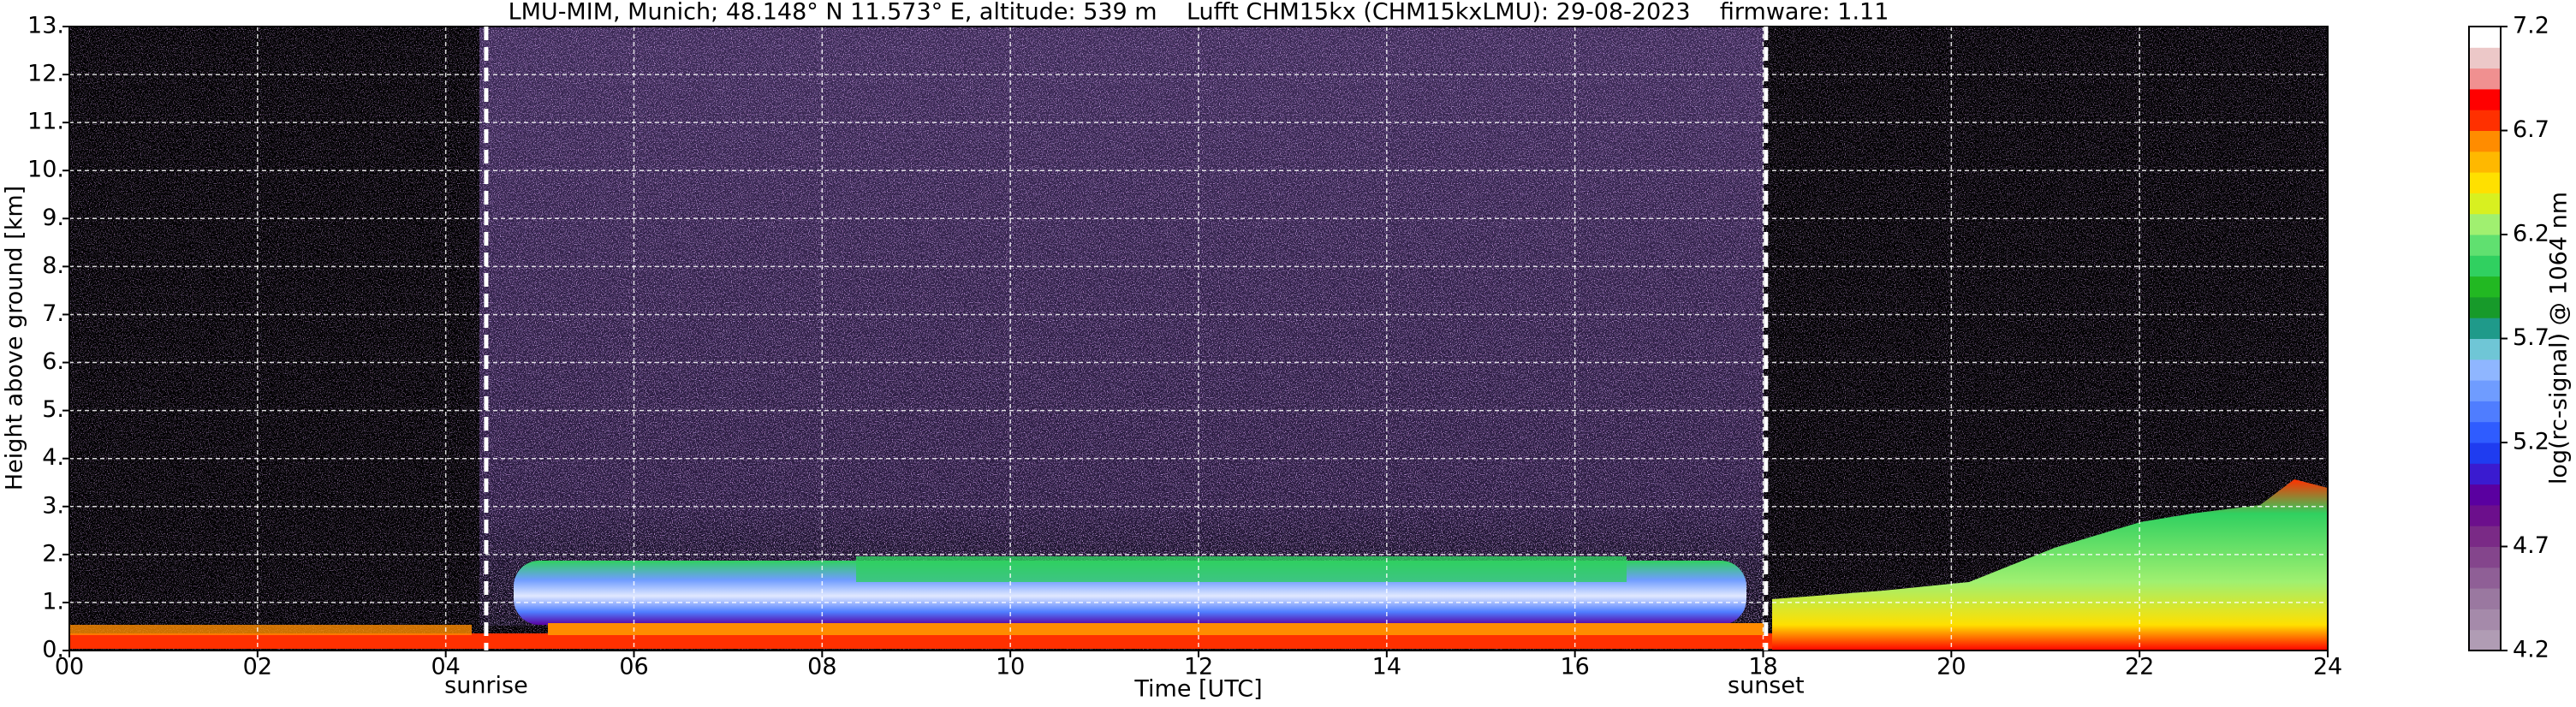 The image size is (2576, 707). Describe the element at coordinates (1010, 667) in the screenshot. I see `x-tick-label: 10` at that location.